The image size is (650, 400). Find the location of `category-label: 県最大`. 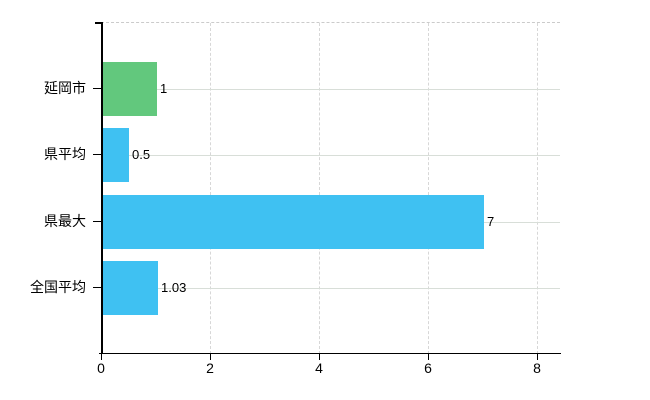

category-label: 県最大 is located at coordinates (65, 221).